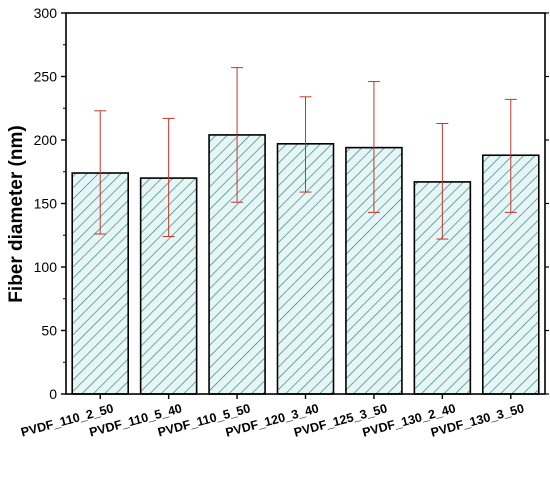  What do you see at coordinates (46, 267) in the screenshot?
I see `y-tick-label: 100` at bounding box center [46, 267].